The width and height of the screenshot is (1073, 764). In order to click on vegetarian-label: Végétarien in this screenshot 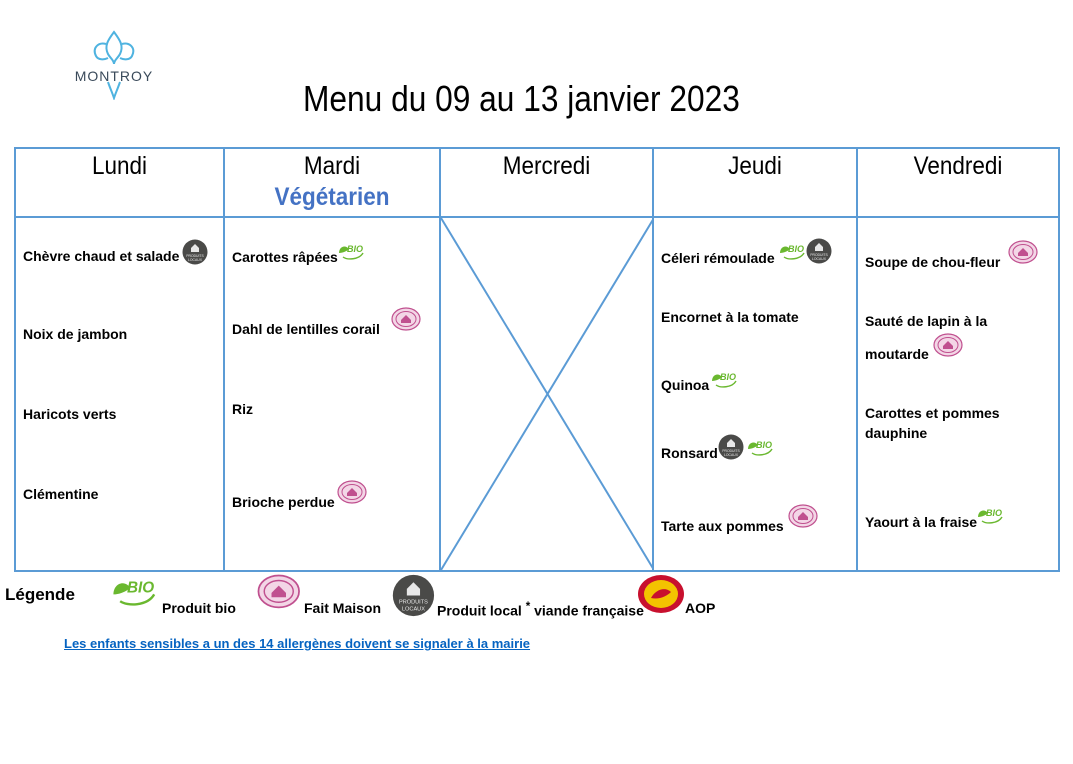, I will do `click(332, 197)`.